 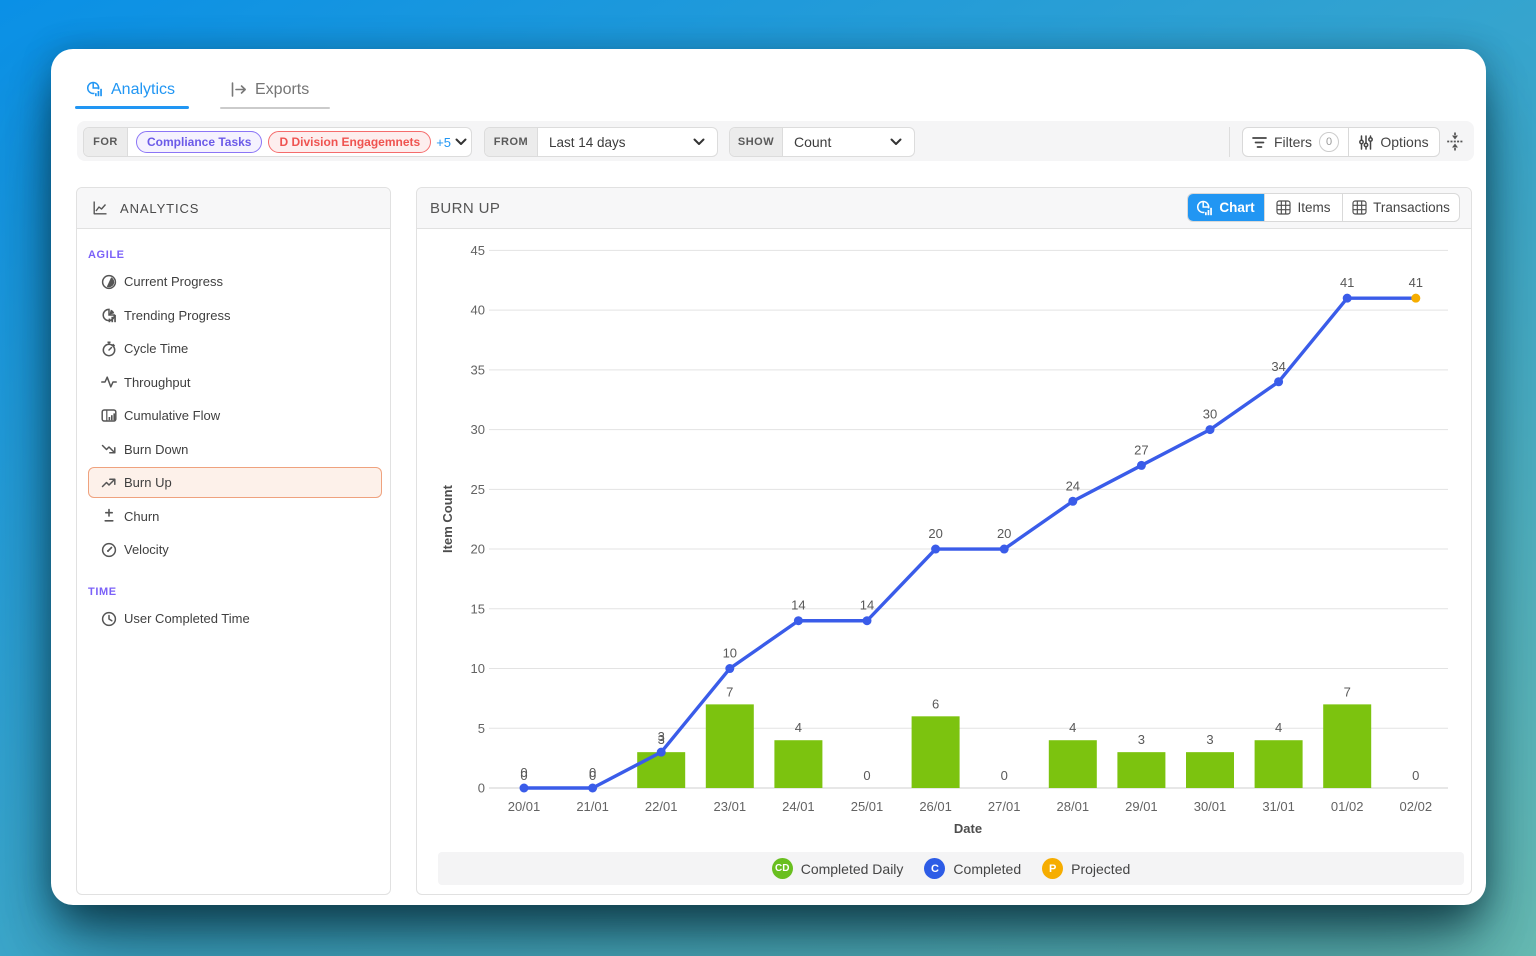 What do you see at coordinates (478, 250) in the screenshot?
I see `svg-text: 45` at bounding box center [478, 250].